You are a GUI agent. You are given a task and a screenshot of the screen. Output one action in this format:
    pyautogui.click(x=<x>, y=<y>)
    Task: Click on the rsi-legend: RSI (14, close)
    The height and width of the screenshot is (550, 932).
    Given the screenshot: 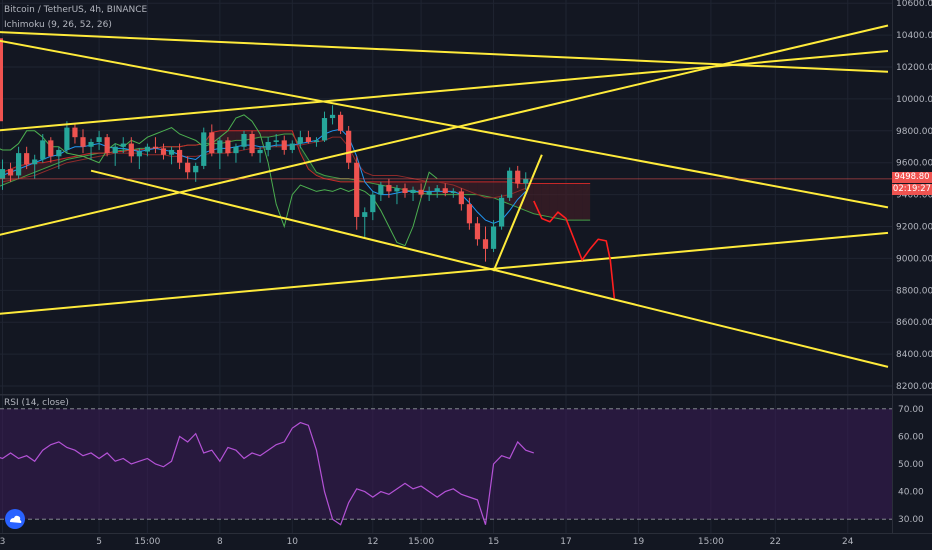 What is the action you would take?
    pyautogui.click(x=36, y=403)
    